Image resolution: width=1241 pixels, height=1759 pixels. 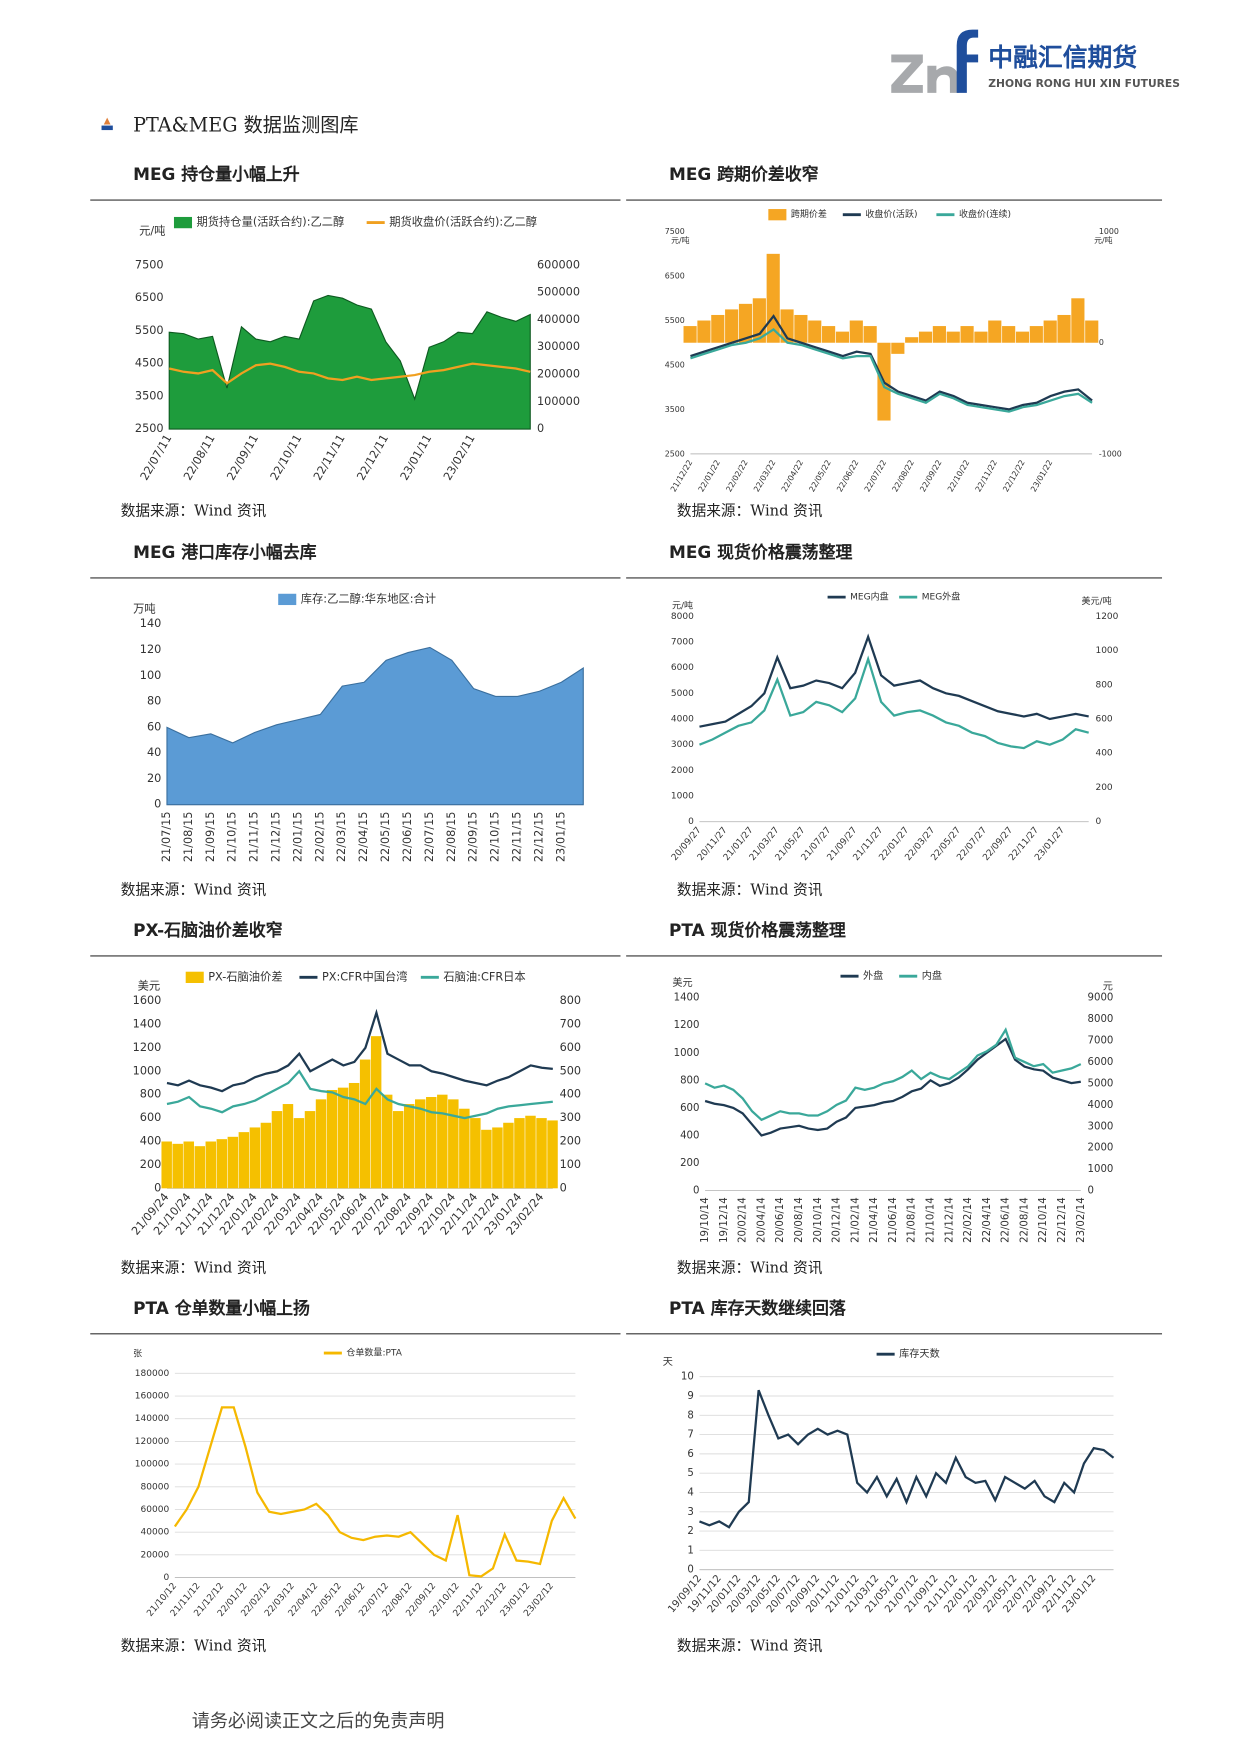 What do you see at coordinates (286, 457) in the screenshot?
I see `x-tick-label: 22/10/11` at bounding box center [286, 457].